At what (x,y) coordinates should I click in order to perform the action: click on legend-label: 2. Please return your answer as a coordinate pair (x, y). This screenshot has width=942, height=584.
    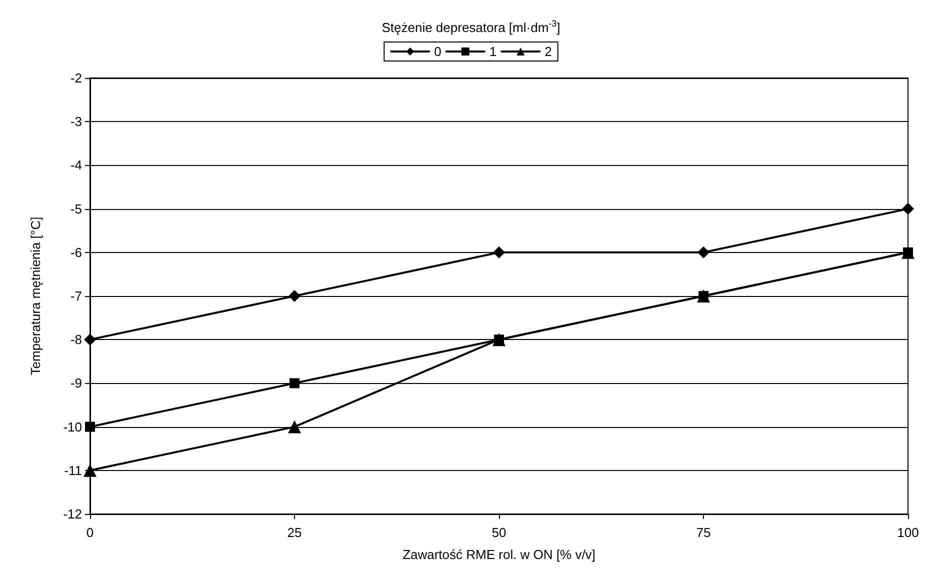
    Looking at the image, I should click on (548, 51).